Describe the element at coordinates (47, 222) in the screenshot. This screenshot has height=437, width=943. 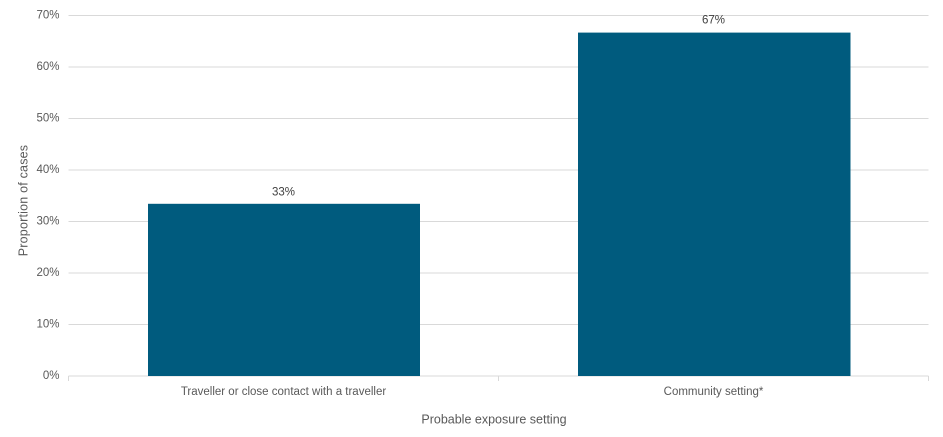
I see `svg-text: 30%` at that location.